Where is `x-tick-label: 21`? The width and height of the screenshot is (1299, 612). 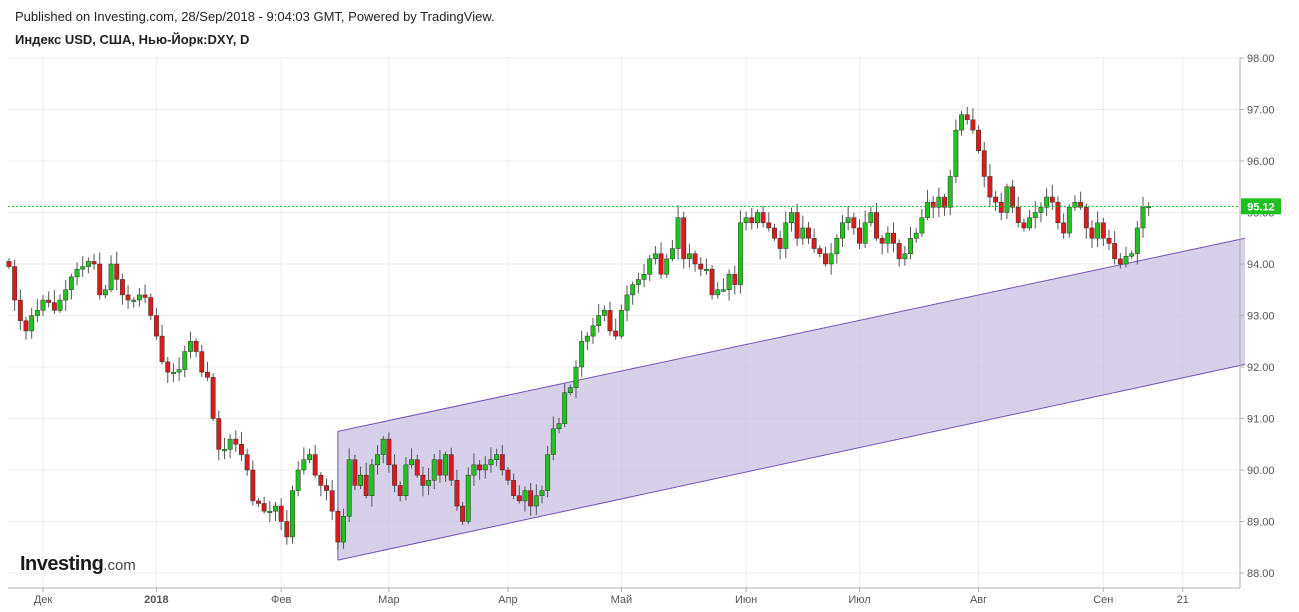
x-tick-label: 21 is located at coordinates (1183, 600).